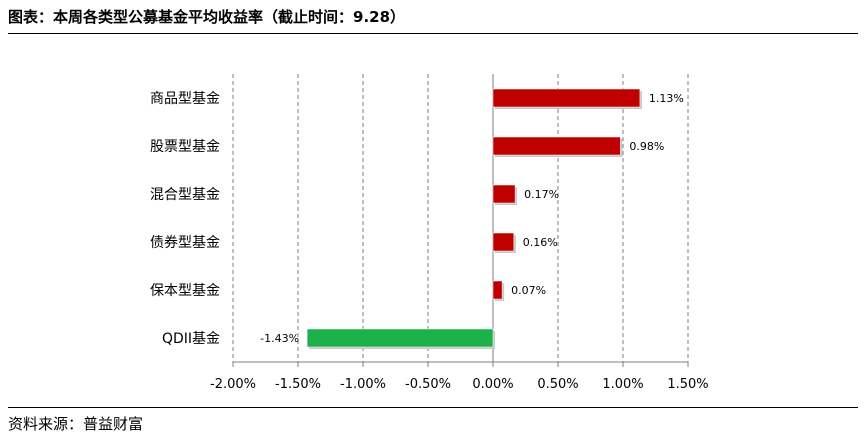 The width and height of the screenshot is (866, 446). Describe the element at coordinates (687, 384) in the screenshot. I see `x-tick-label: 1.50%` at that location.